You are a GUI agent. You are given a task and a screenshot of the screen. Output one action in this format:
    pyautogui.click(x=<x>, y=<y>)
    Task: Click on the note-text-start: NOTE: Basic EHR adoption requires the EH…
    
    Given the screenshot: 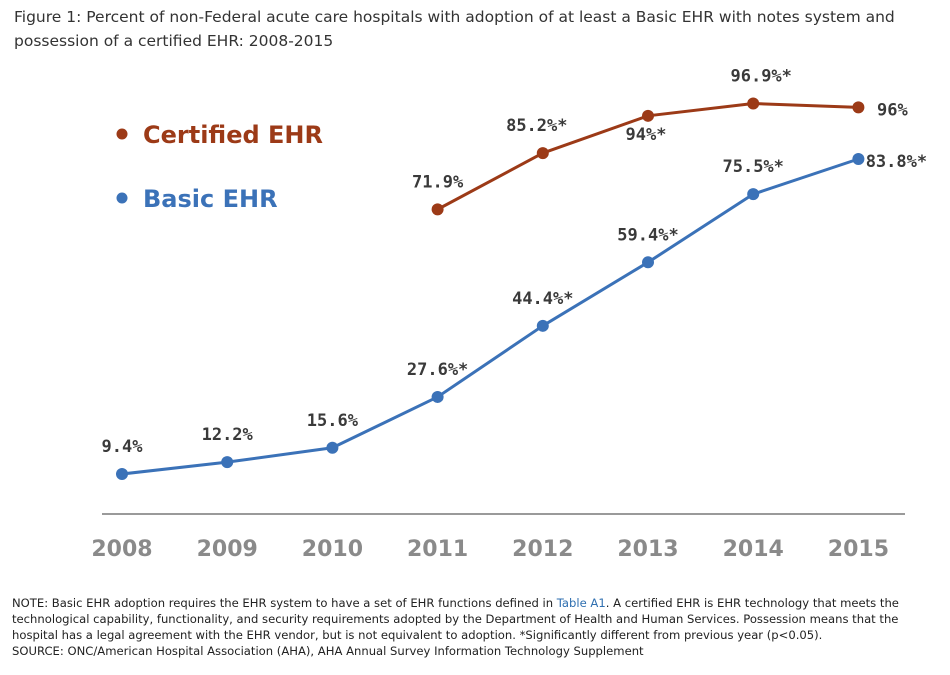 What is the action you would take?
    pyautogui.click(x=284, y=603)
    